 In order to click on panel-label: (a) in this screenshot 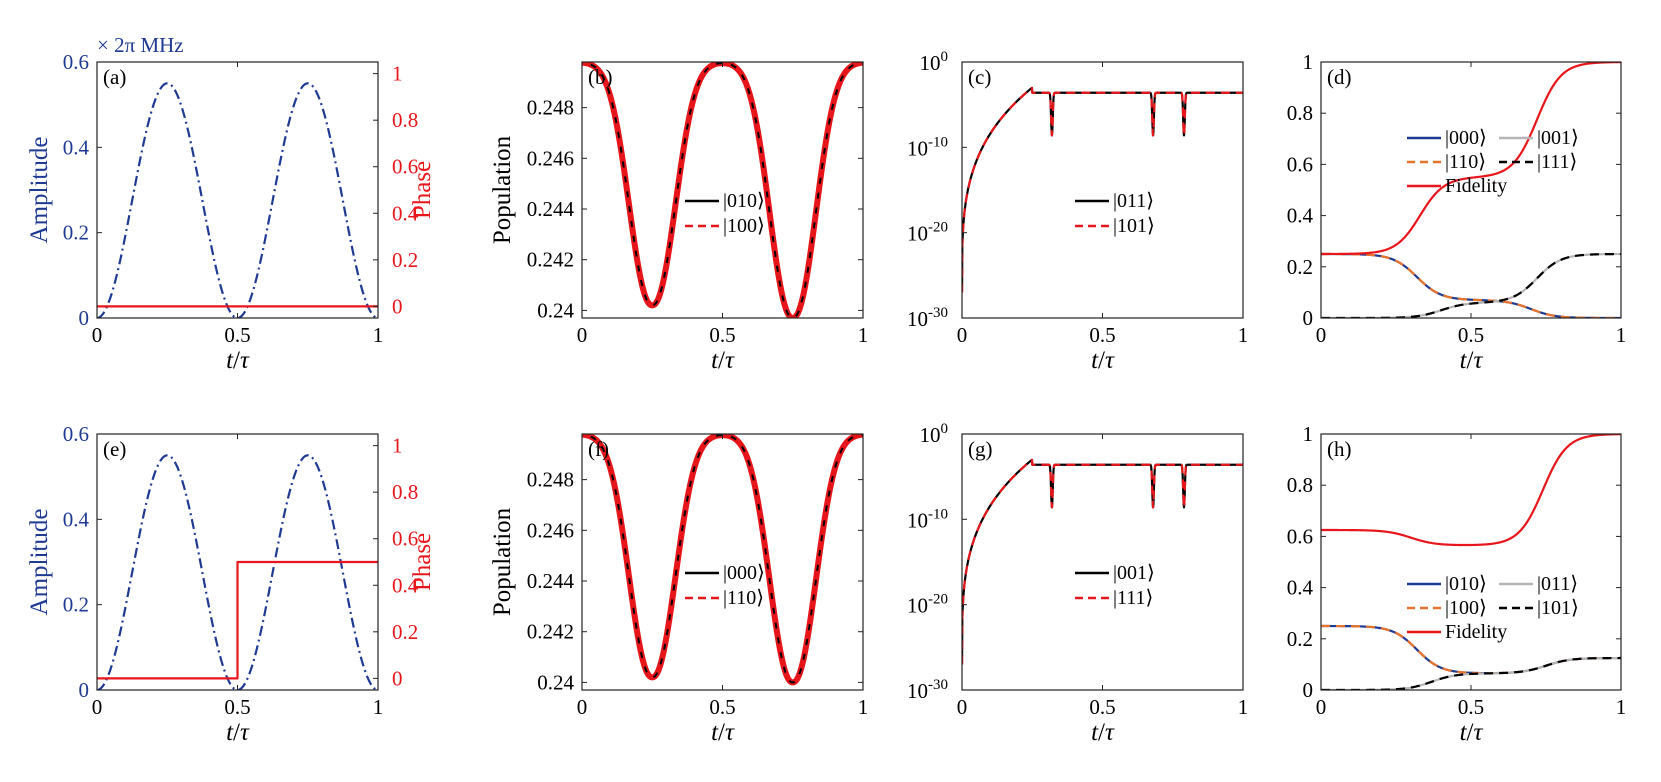, I will do `click(114, 77)`.